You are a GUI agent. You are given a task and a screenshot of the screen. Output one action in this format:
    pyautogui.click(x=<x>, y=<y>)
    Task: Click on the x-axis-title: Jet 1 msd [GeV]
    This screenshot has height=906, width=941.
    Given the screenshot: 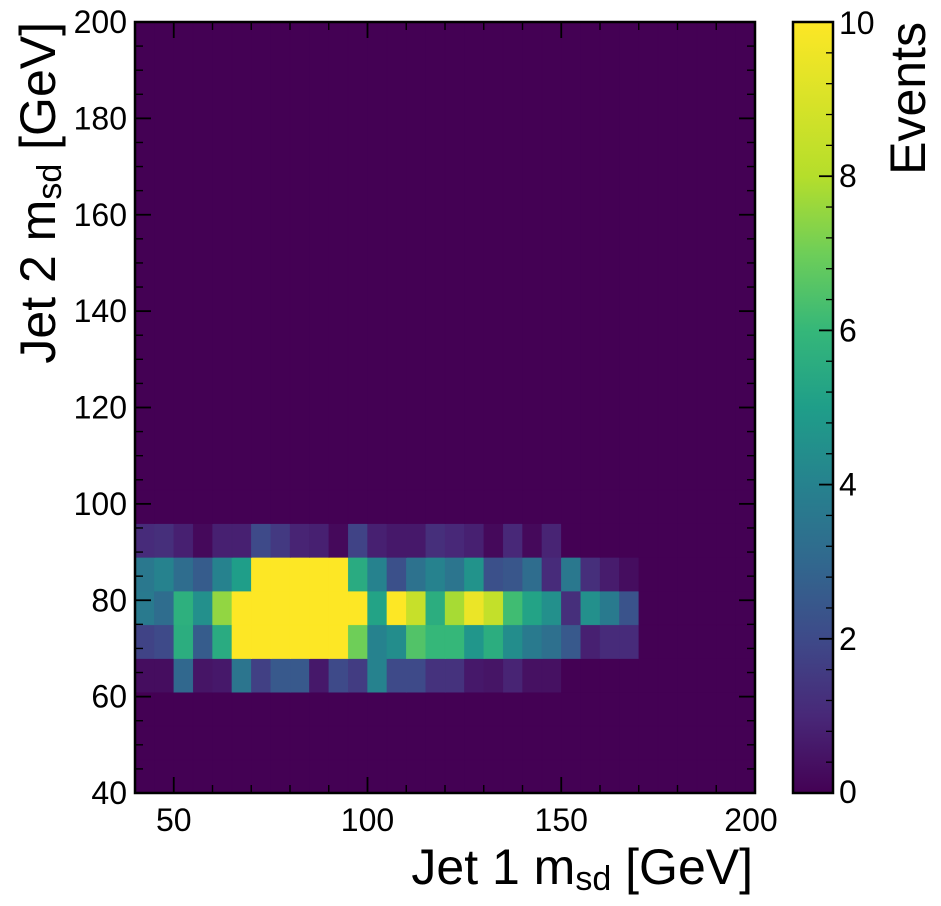 What is the action you would take?
    pyautogui.click(x=582, y=868)
    